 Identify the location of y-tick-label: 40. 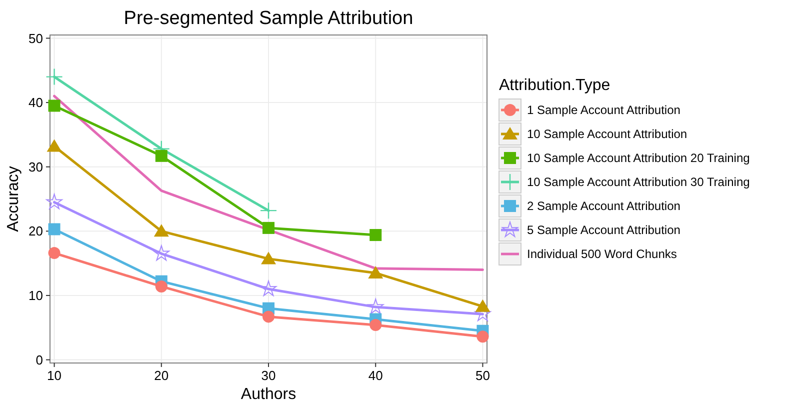
(35, 102).